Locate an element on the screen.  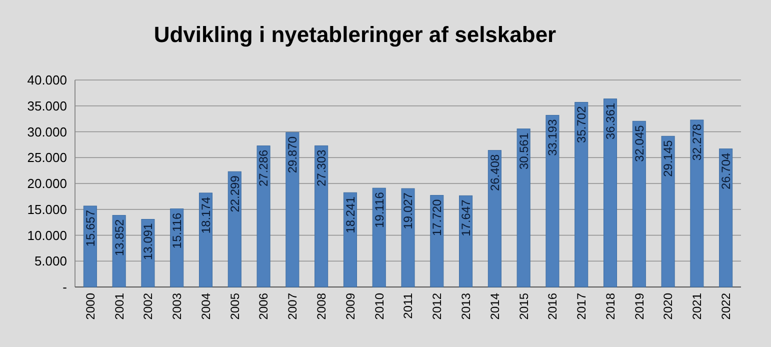
data-label: 32.045 is located at coordinates (639, 143).